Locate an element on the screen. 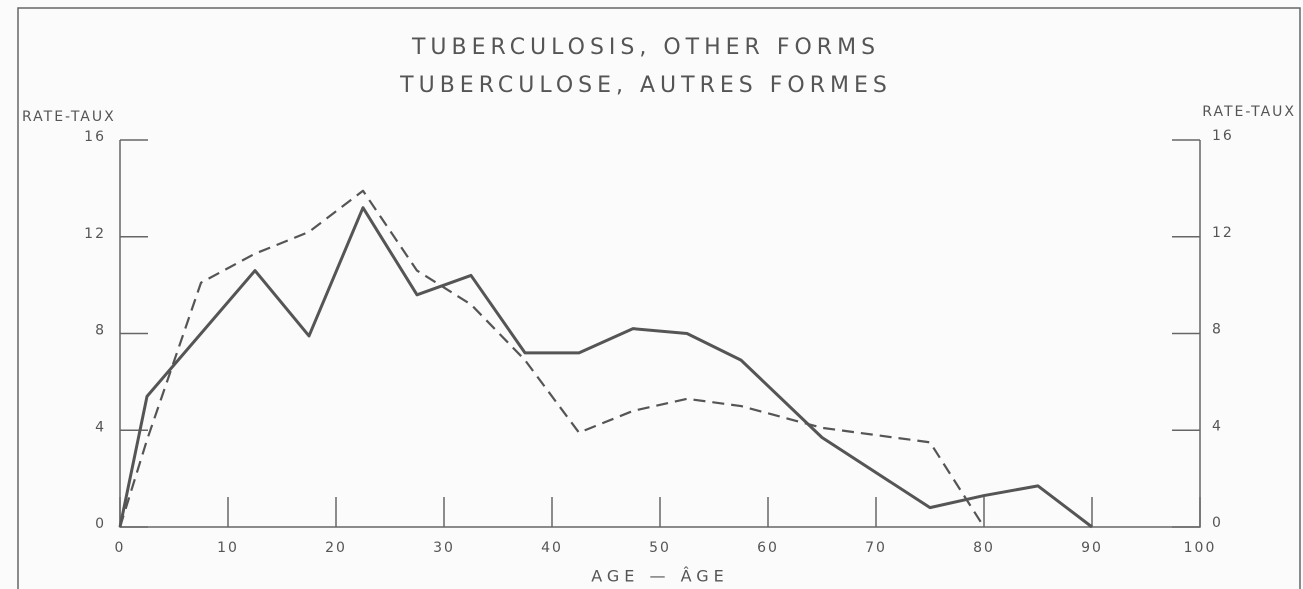 This screenshot has height=589, width=1303. chart-subtitle: TUBERCULOSE, AUTRES FORMES is located at coordinates (645, 85).